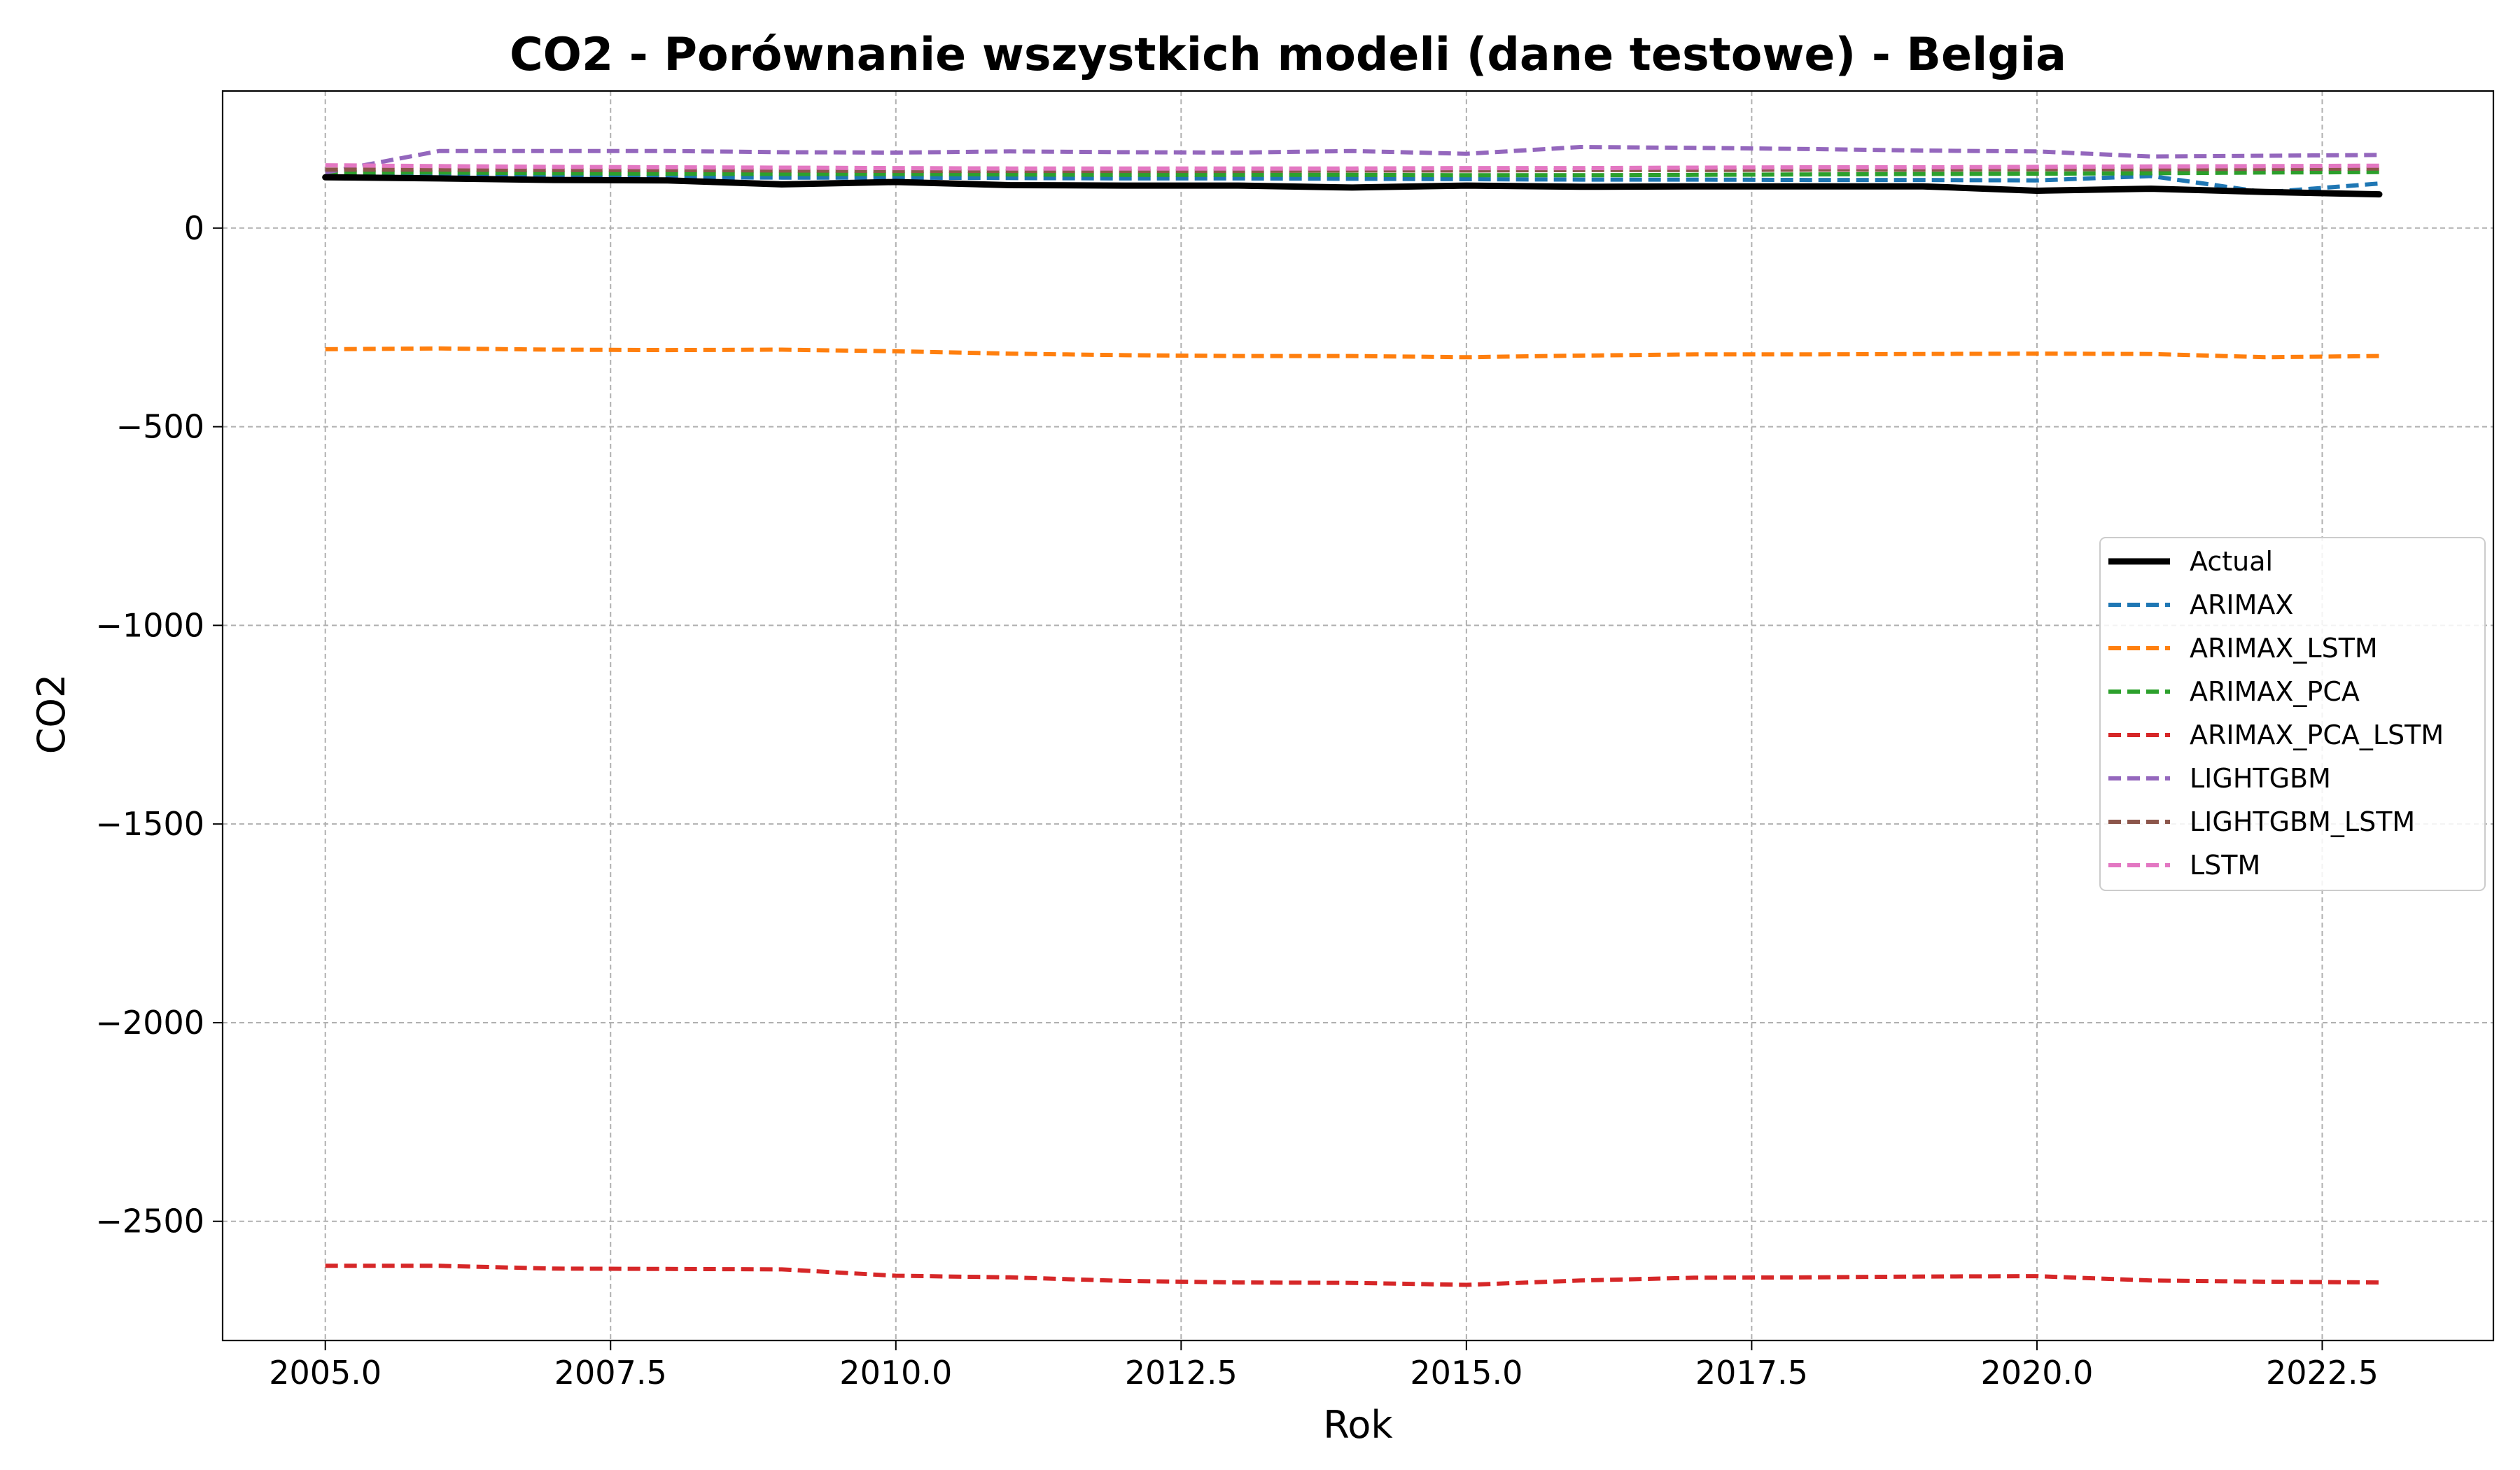 Image resolution: width=2520 pixels, height=1470 pixels. What do you see at coordinates (1466, 1373) in the screenshot?
I see `x-tick-label: 2015.0` at bounding box center [1466, 1373].